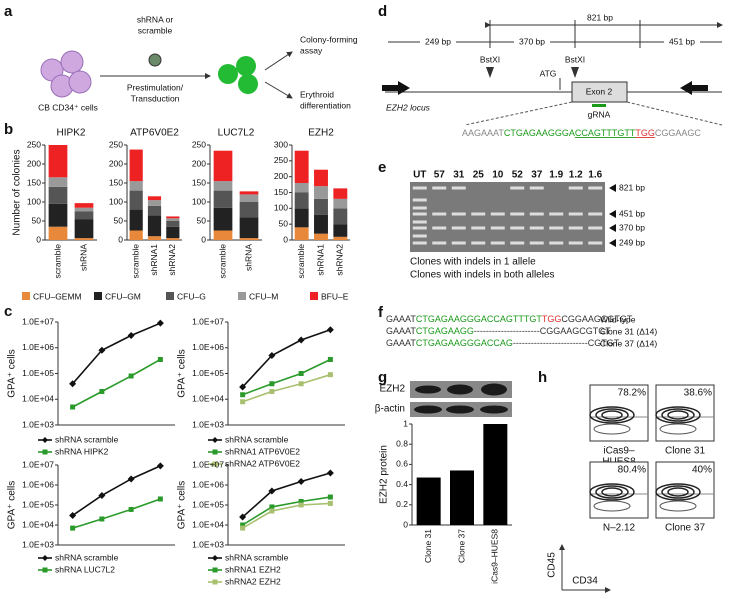  What do you see at coordinates (698, 393) in the screenshot?
I see `gate-percent: 38.6%` at bounding box center [698, 393].